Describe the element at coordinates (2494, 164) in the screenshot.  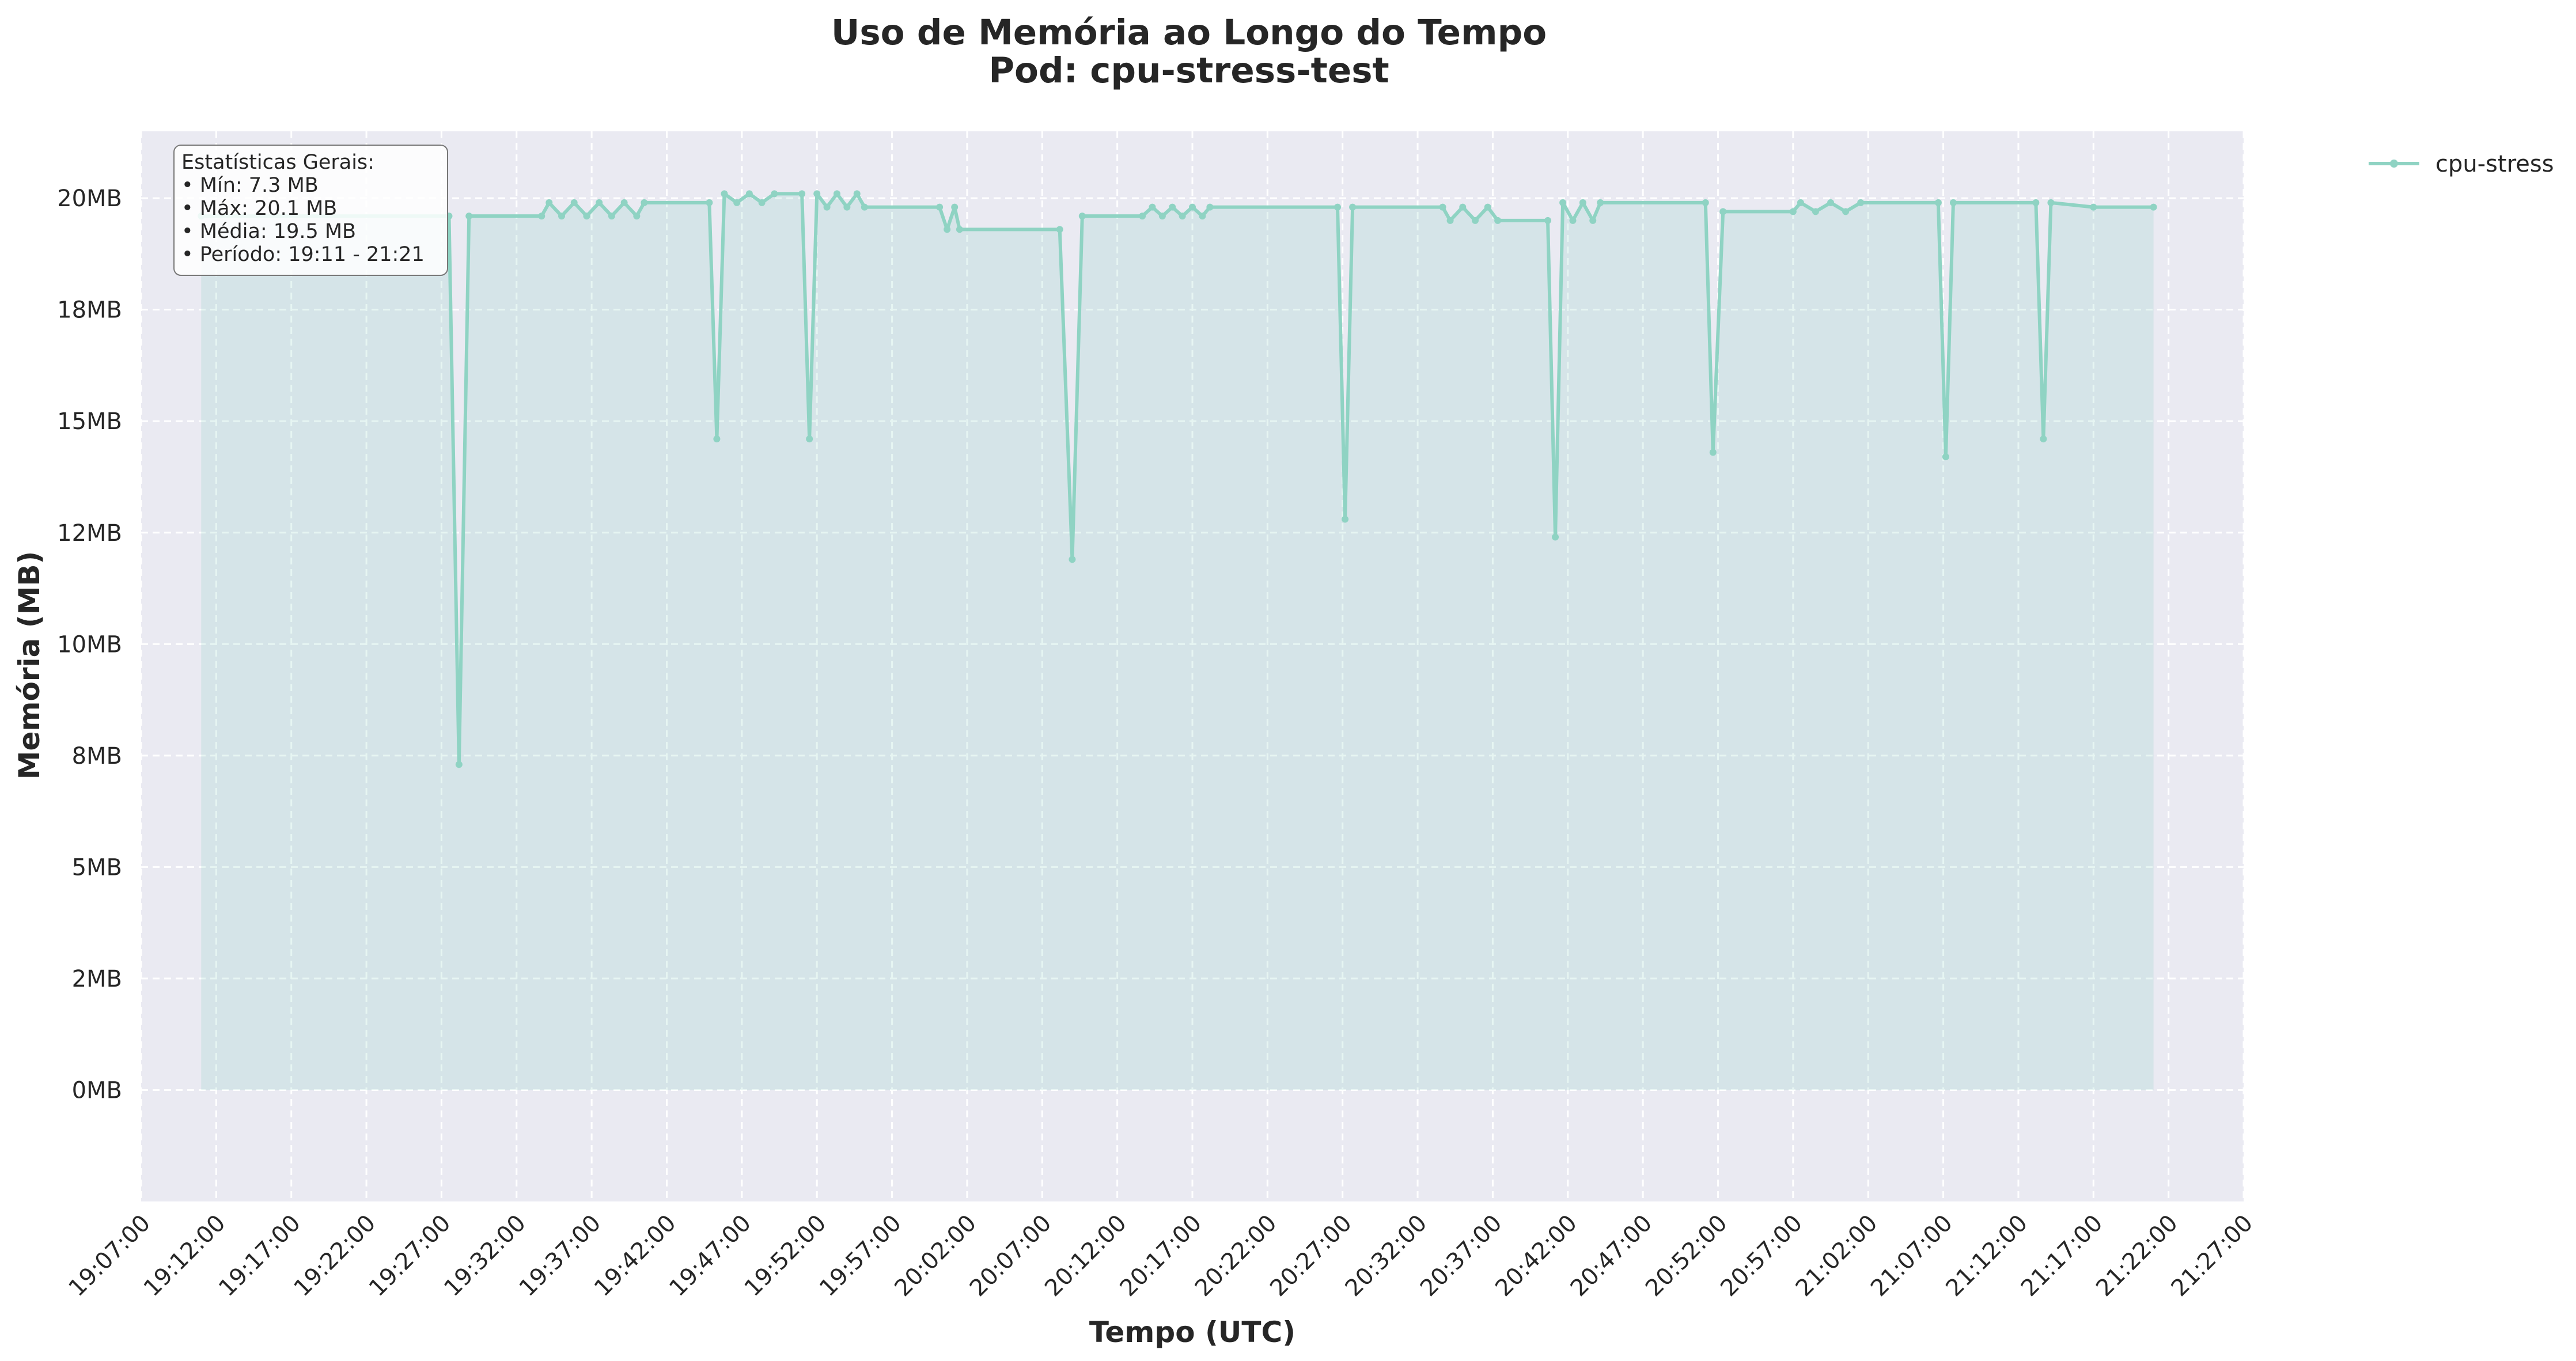
I see `legend-label-cpu-stress: cpu-stress` at that location.